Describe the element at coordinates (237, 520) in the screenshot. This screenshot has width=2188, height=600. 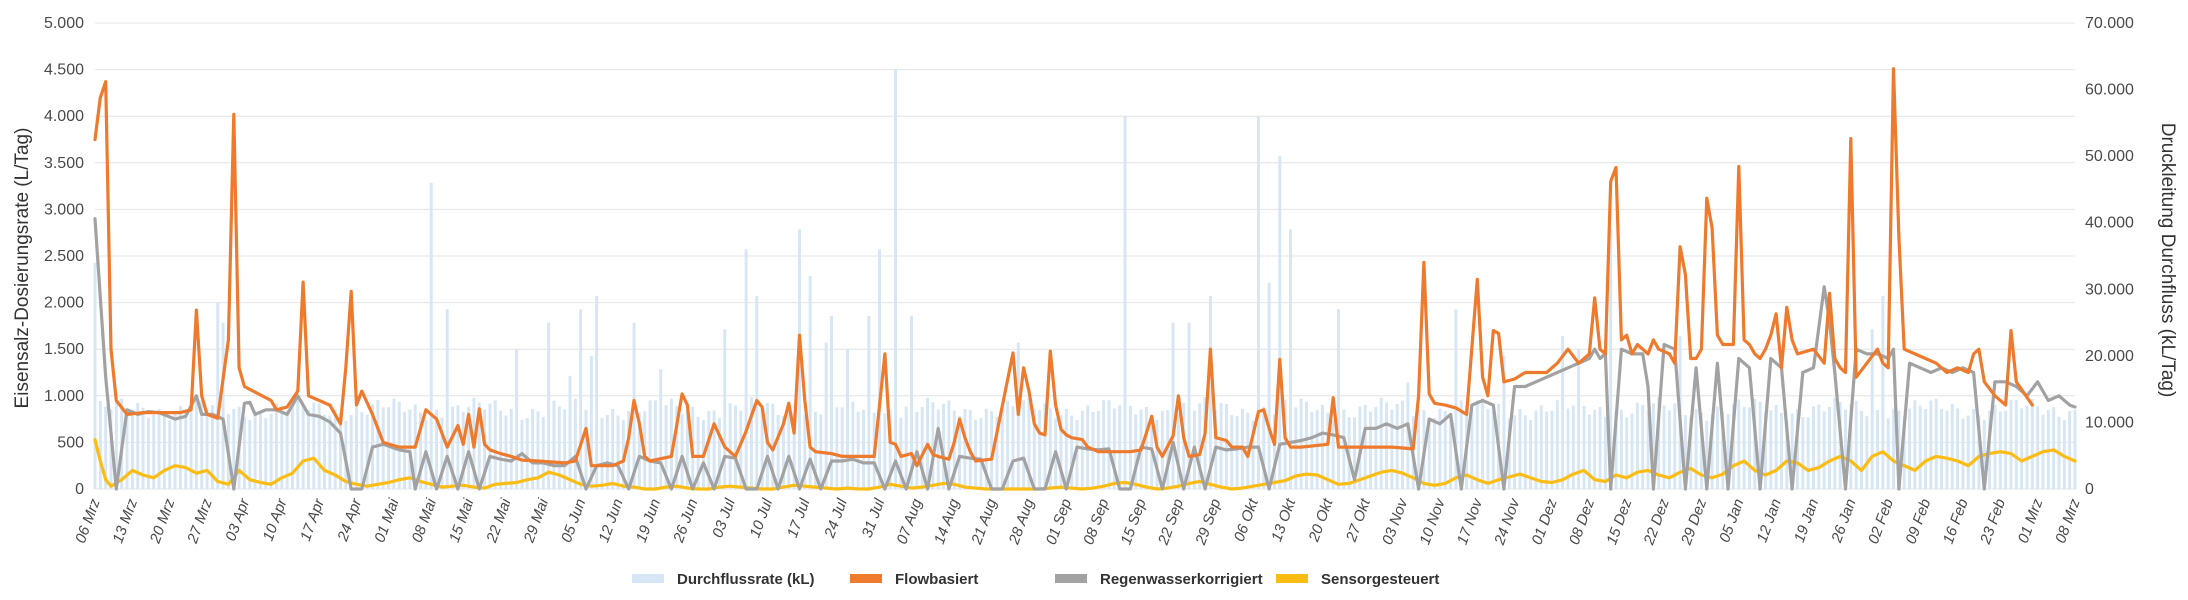
I see `x-tick: 03 Apr` at that location.